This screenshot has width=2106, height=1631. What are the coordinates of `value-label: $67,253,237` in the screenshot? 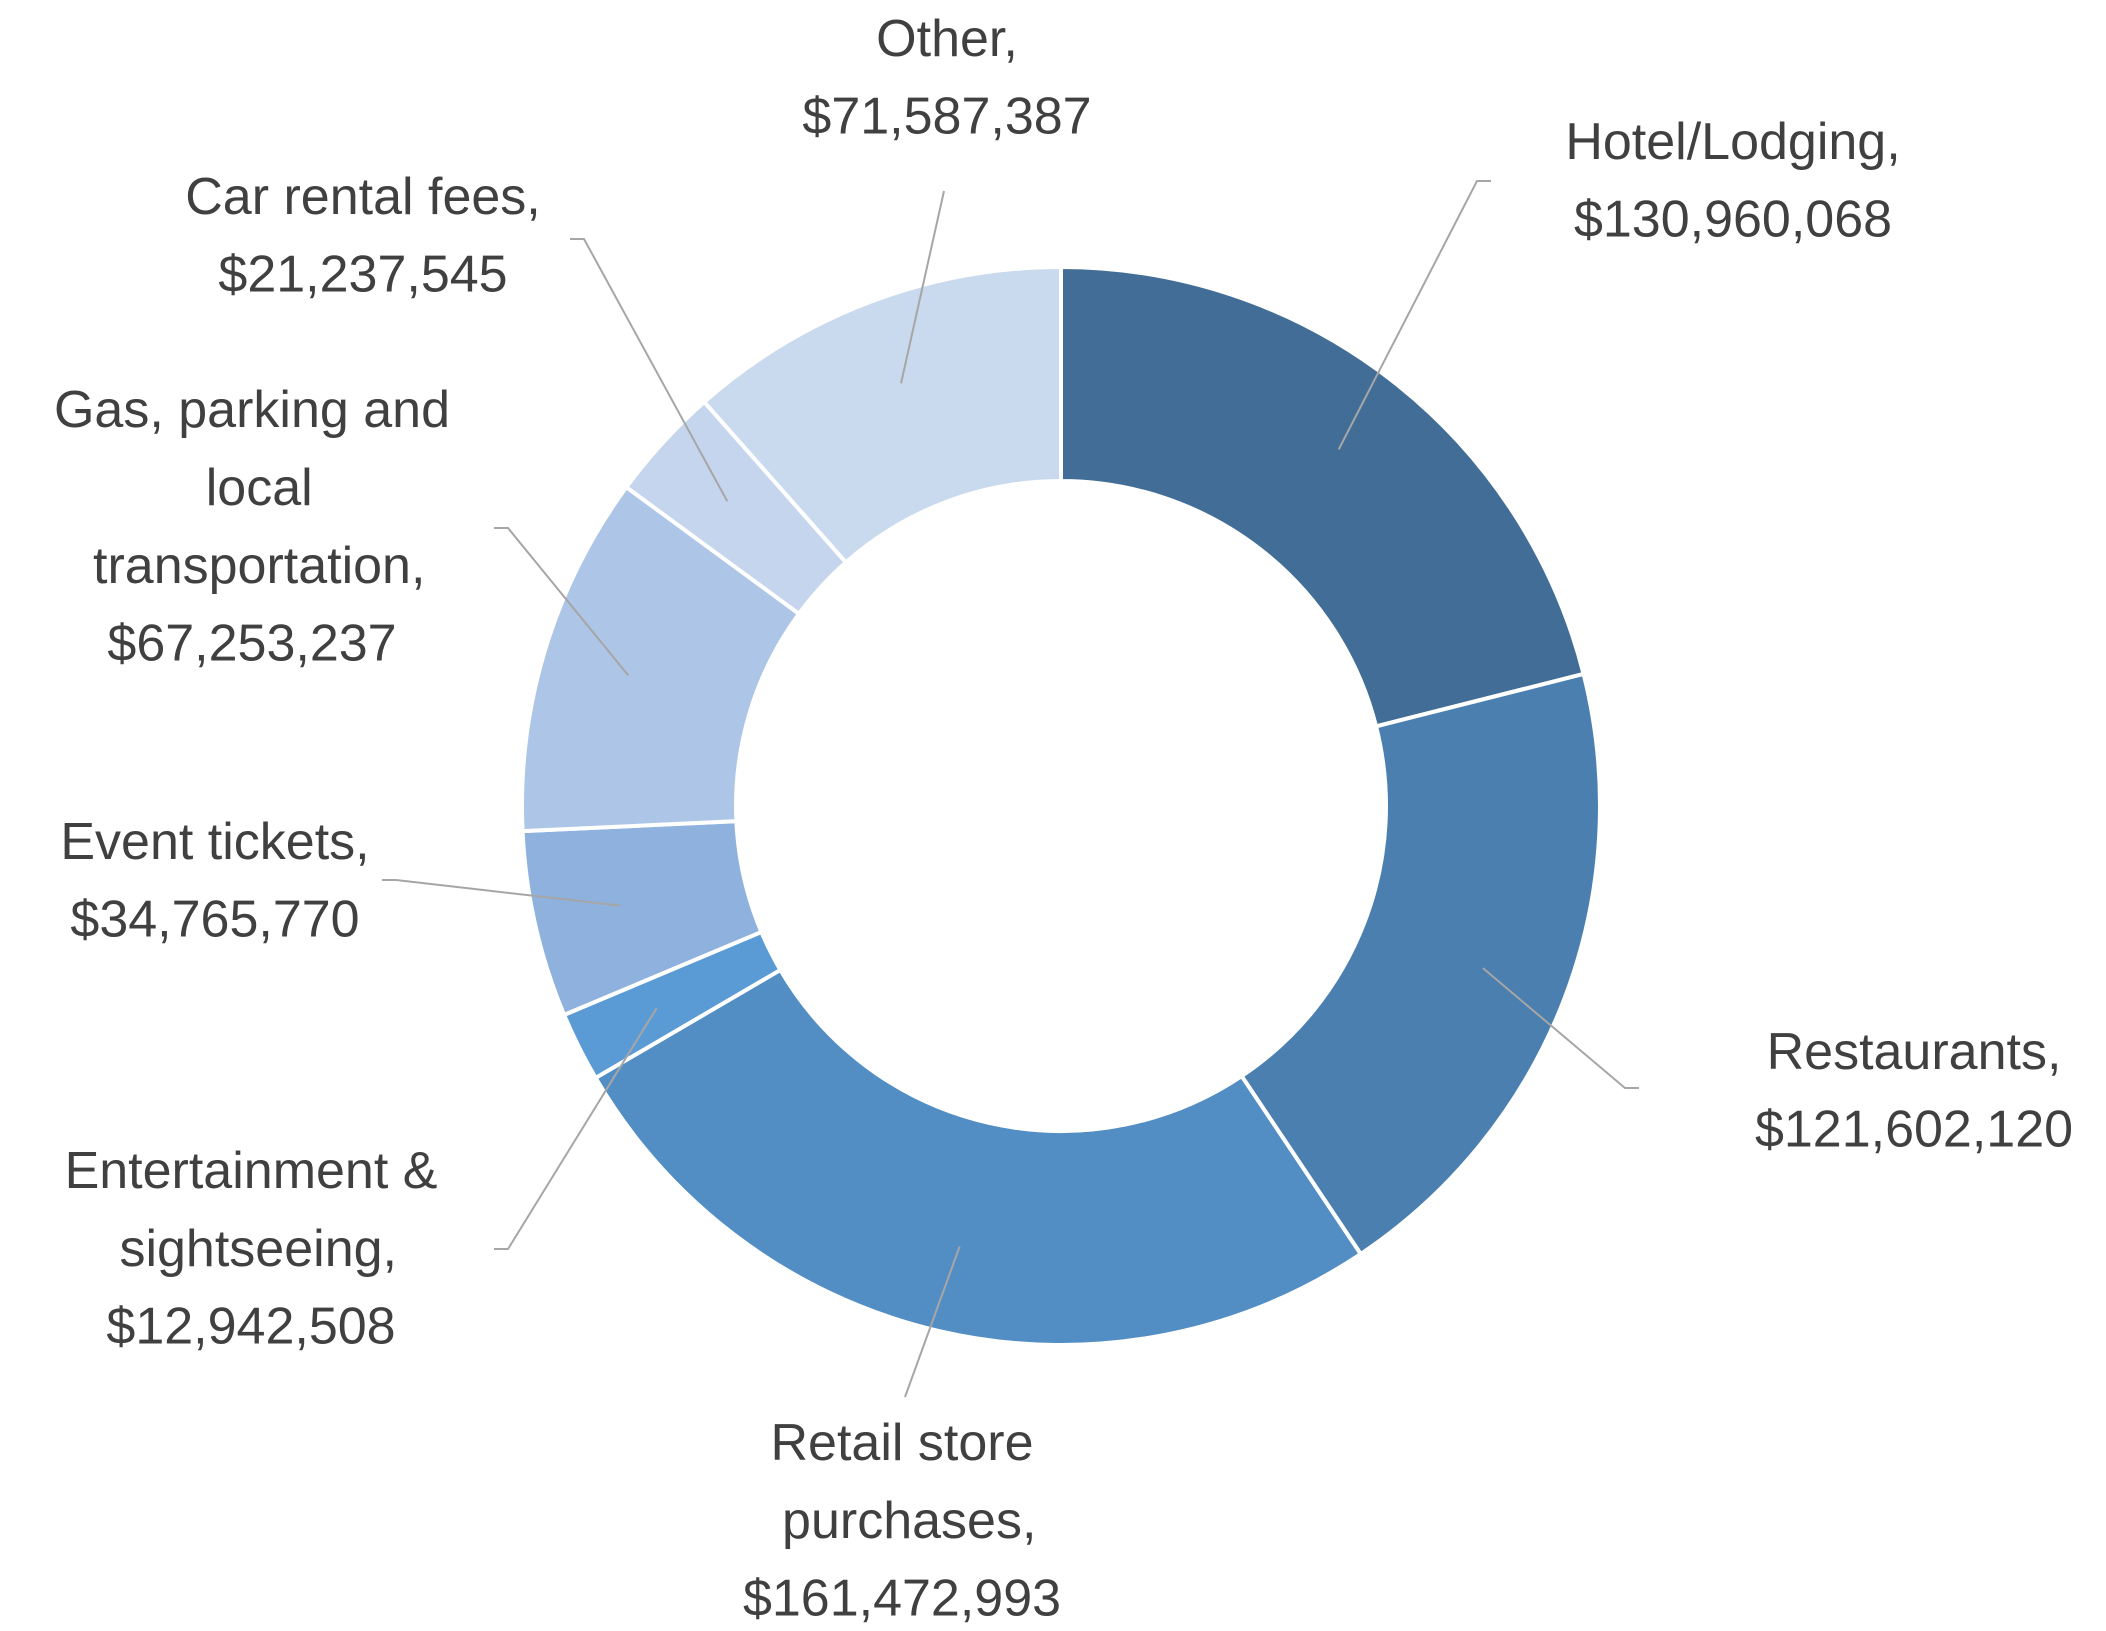 It's located at (251, 644).